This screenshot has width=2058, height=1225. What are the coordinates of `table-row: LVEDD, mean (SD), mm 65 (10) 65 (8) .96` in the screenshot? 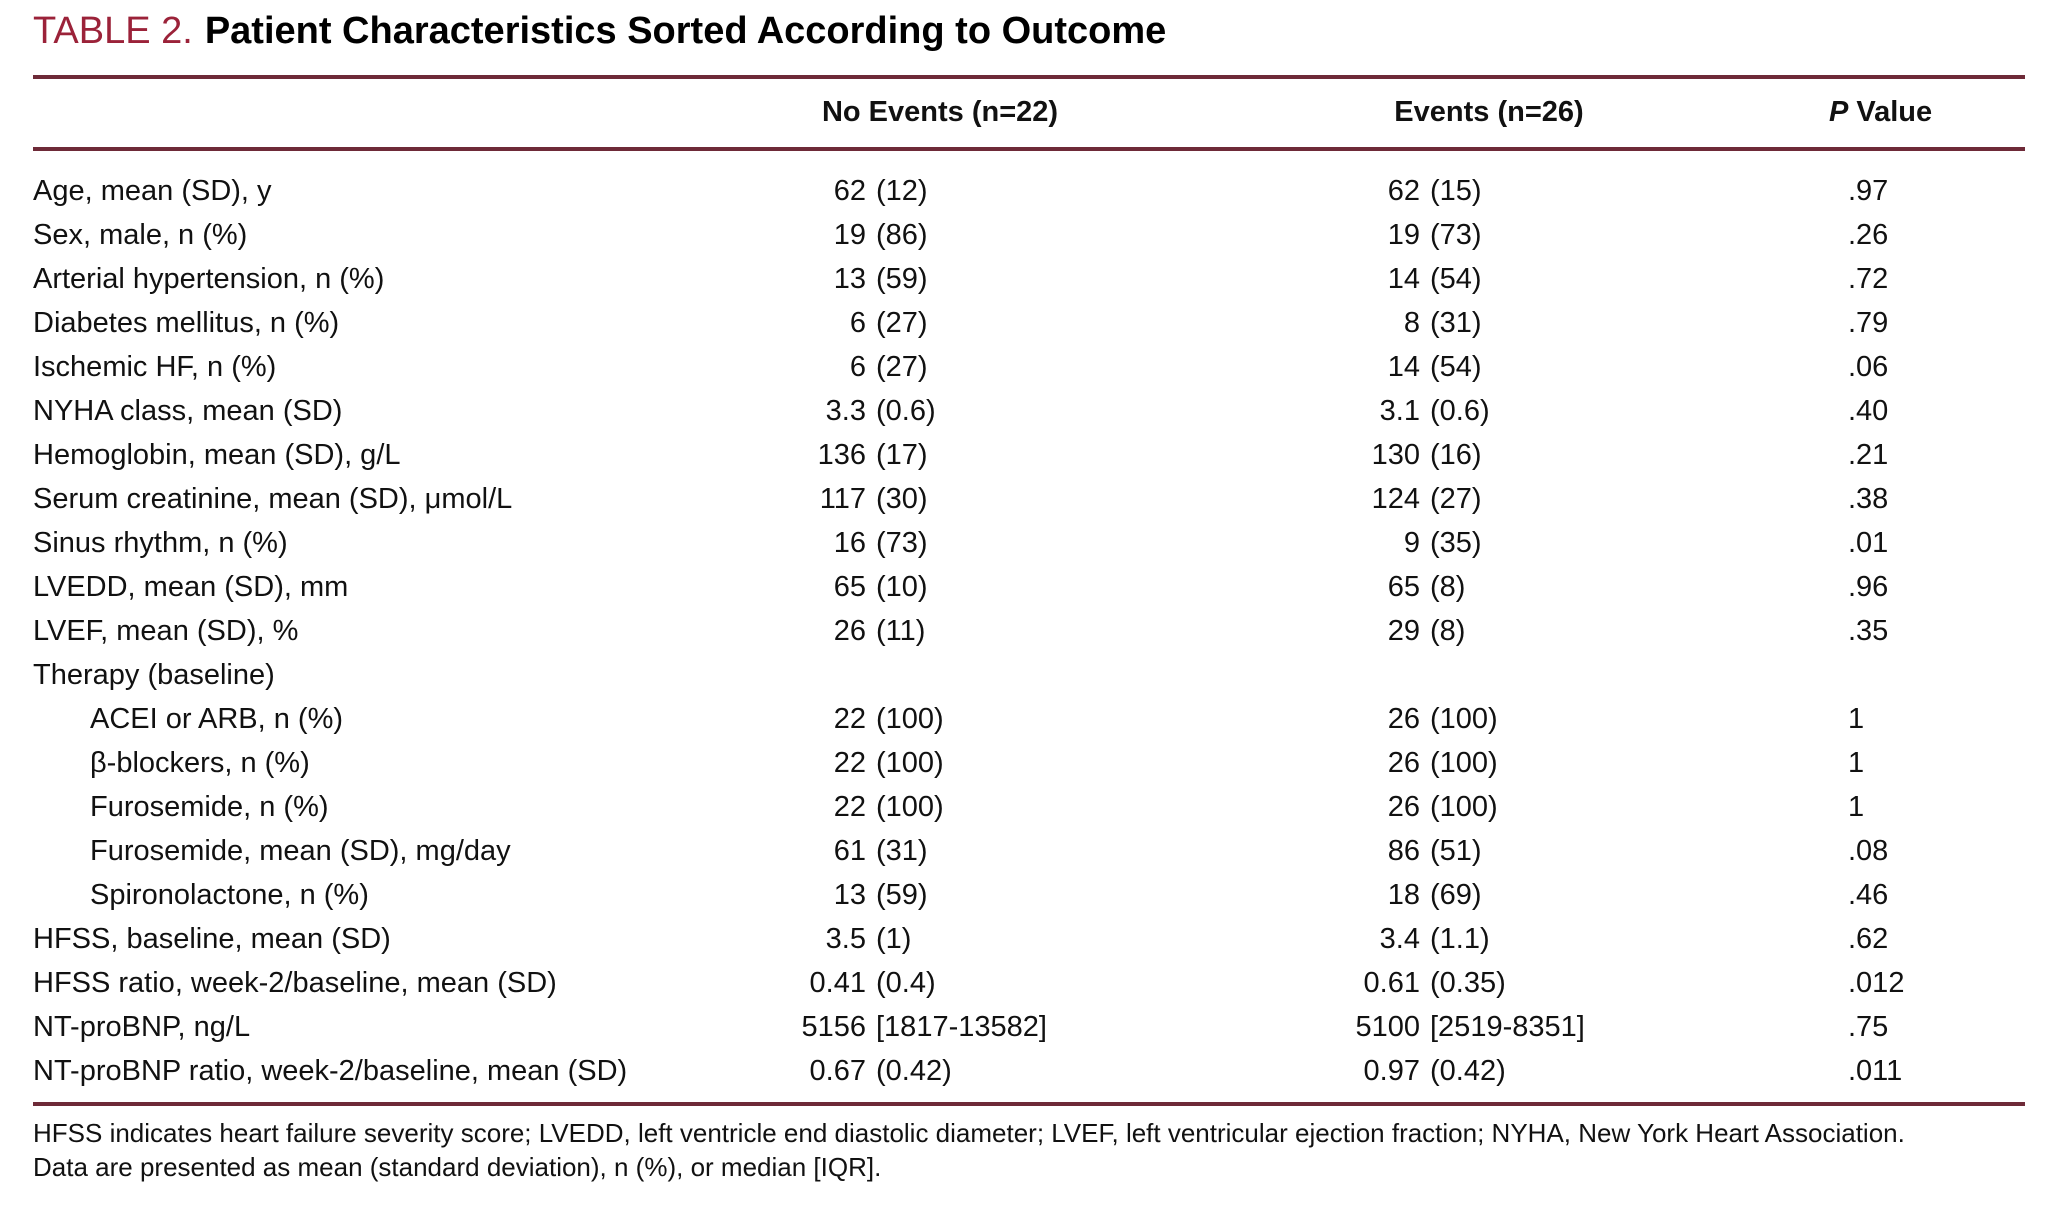 It's located at (1029, 587).